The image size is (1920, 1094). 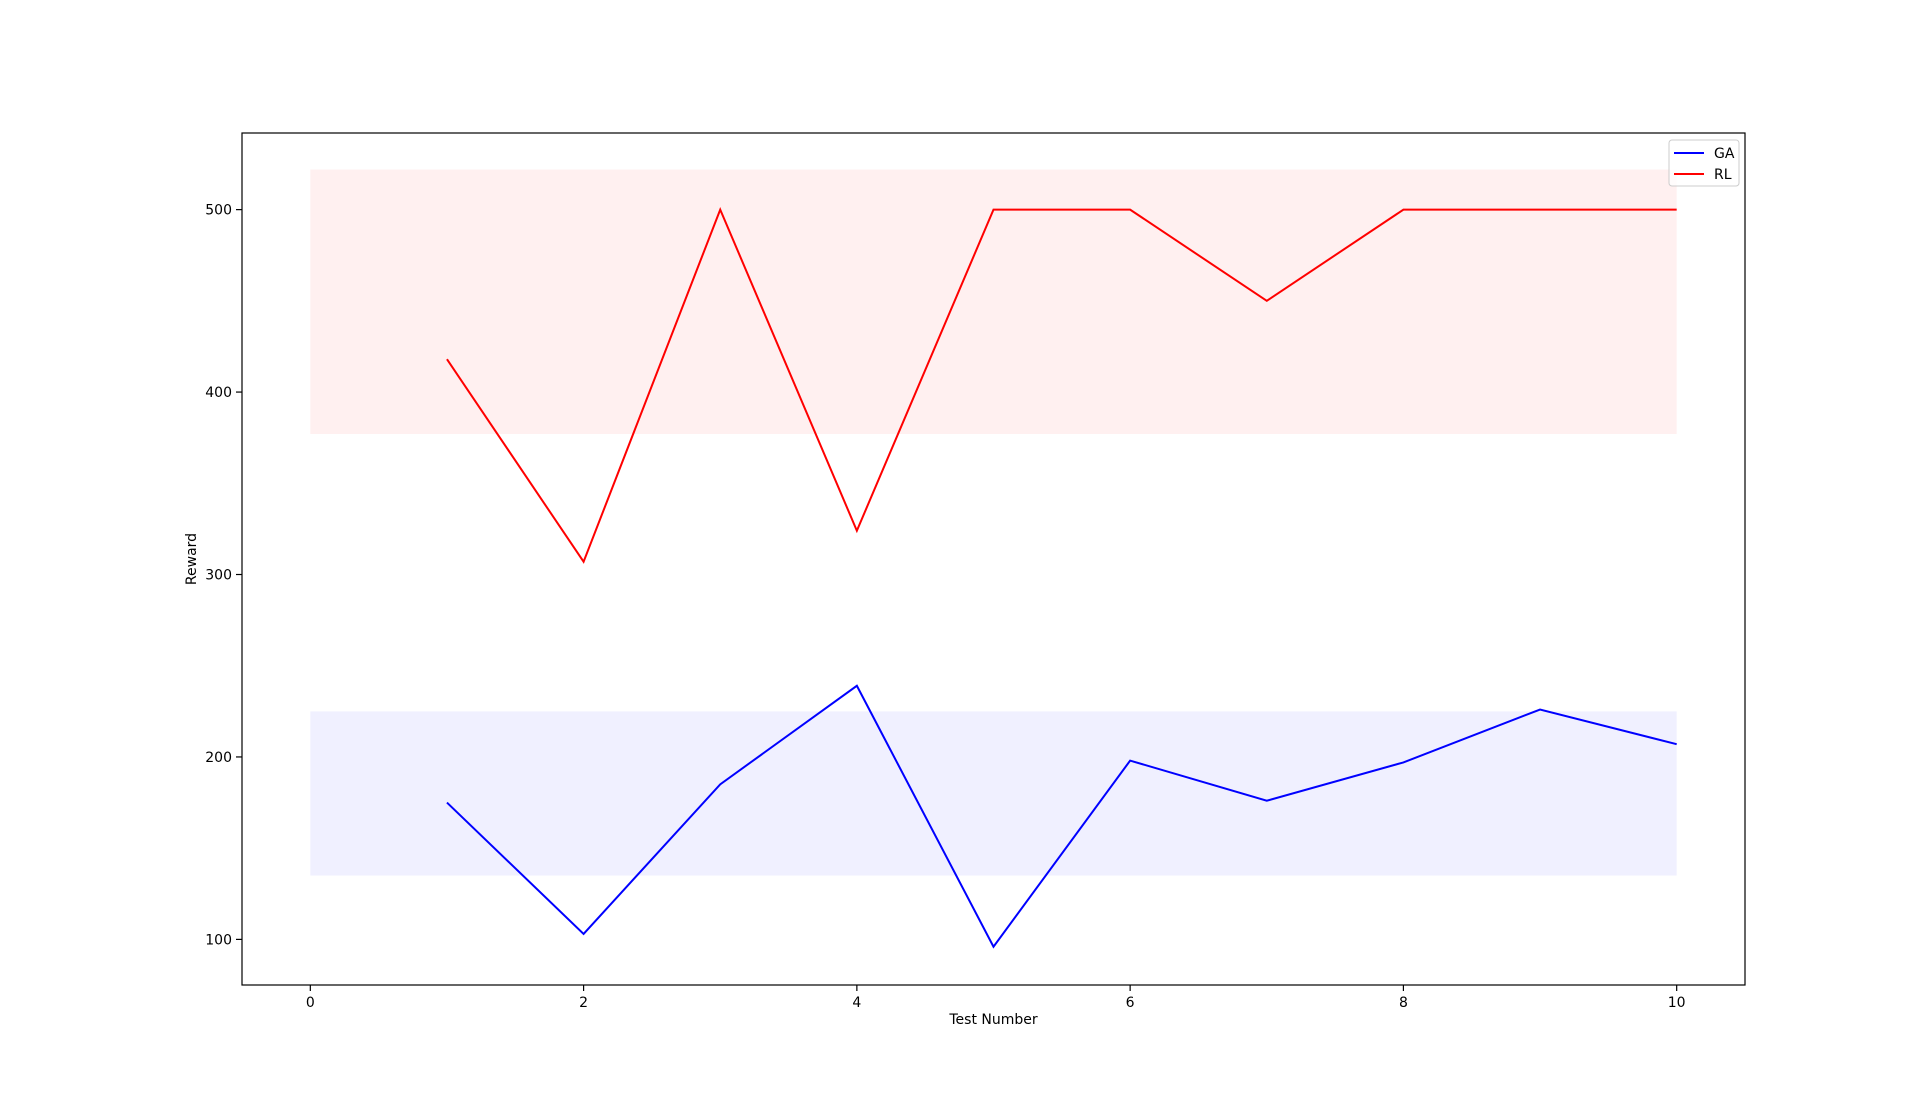 What do you see at coordinates (1130, 1003) in the screenshot?
I see `x-tick-label: 6` at bounding box center [1130, 1003].